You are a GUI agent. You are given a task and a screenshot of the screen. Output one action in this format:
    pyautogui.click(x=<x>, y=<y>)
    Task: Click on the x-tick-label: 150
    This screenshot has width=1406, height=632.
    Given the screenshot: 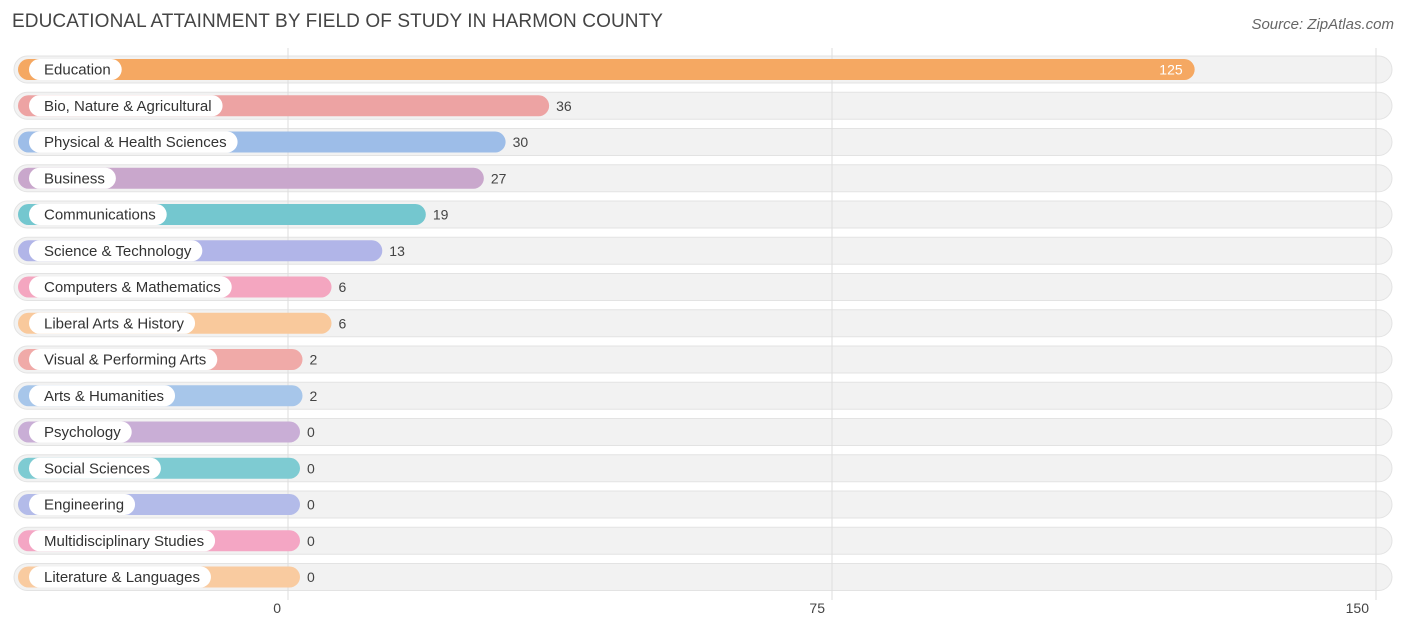 What is the action you would take?
    pyautogui.click(x=1358, y=608)
    